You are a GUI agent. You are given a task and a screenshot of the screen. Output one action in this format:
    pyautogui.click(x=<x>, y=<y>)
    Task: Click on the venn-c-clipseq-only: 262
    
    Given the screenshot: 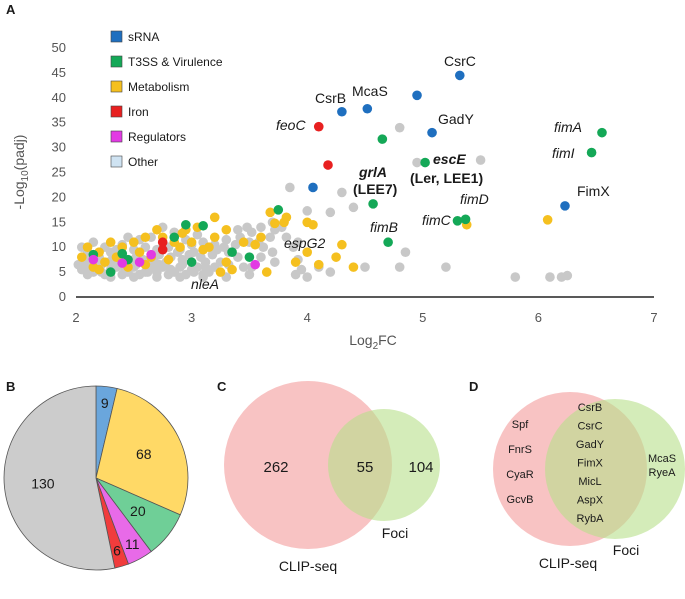 What is the action you would take?
    pyautogui.click(x=275, y=467)
    